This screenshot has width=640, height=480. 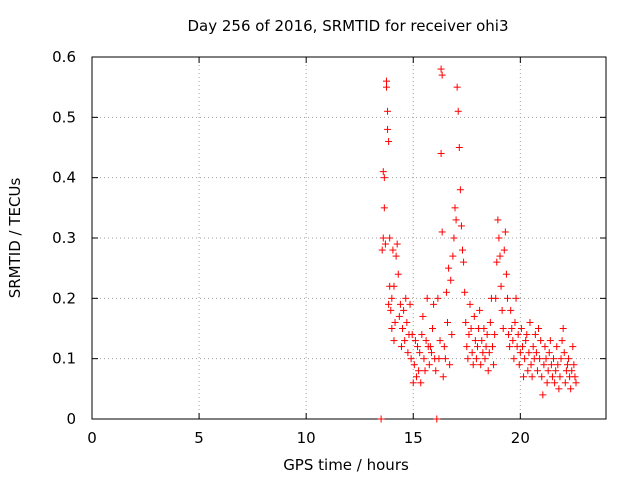 I want to click on x-tick-label: 5, so click(x=199, y=438).